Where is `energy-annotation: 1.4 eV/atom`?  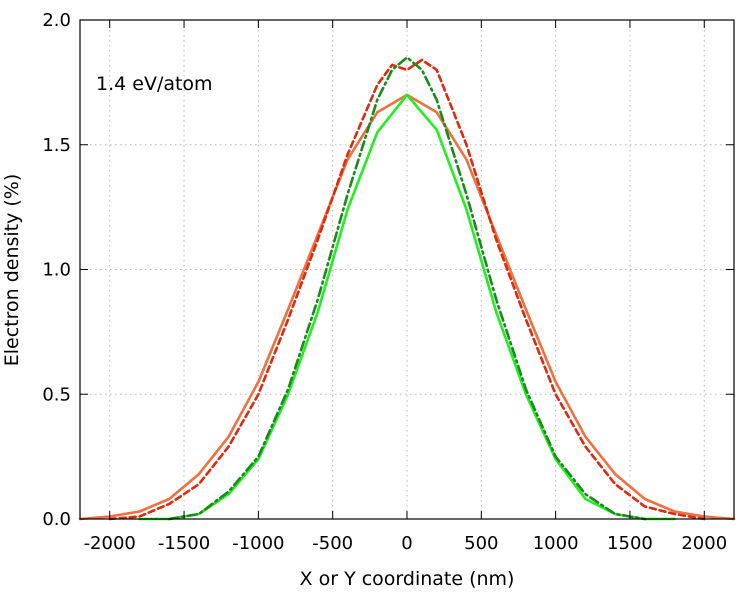
energy-annotation: 1.4 eV/atom is located at coordinates (154, 84).